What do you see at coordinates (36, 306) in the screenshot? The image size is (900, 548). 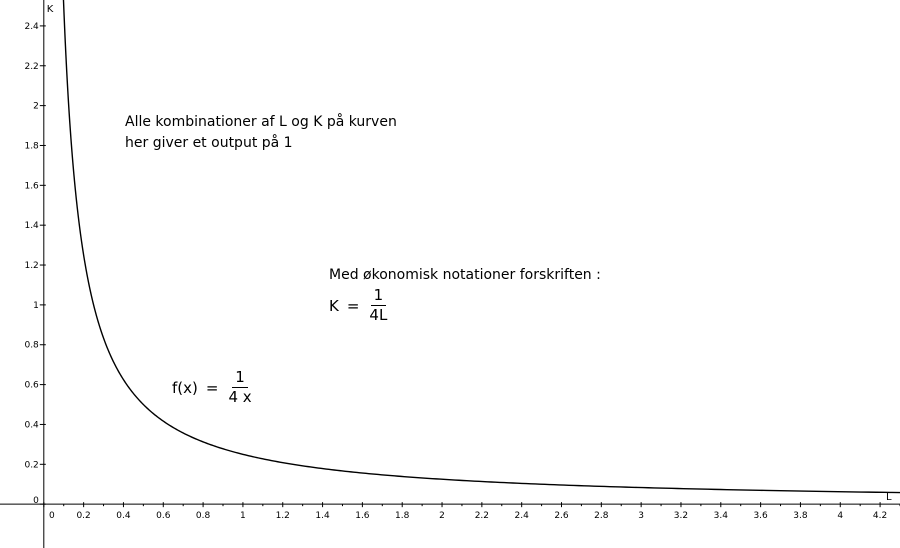 I see `y-tick-label: 1` at bounding box center [36, 306].